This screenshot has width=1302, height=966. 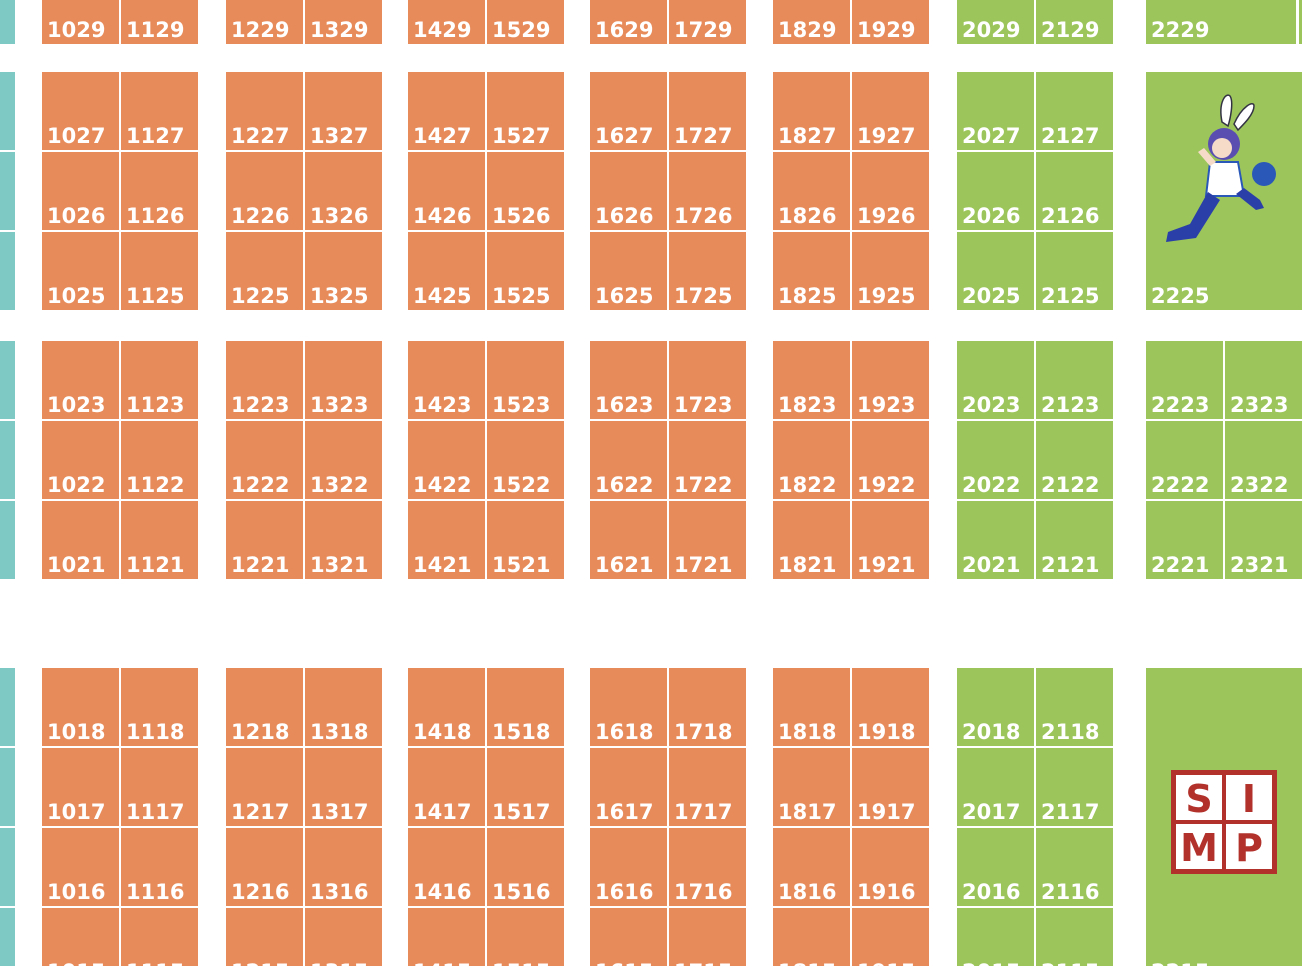 I want to click on booth: 1525, so click(x=525, y=271).